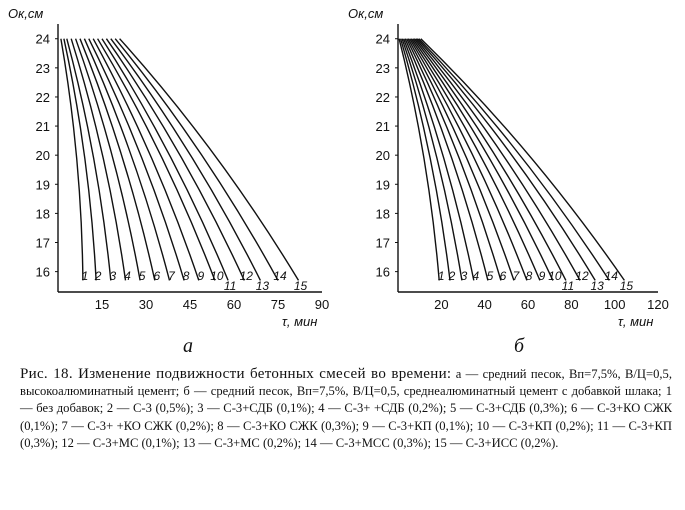 The image size is (685, 510). What do you see at coordinates (519, 346) in the screenshot?
I see `panel-label: б` at bounding box center [519, 346].